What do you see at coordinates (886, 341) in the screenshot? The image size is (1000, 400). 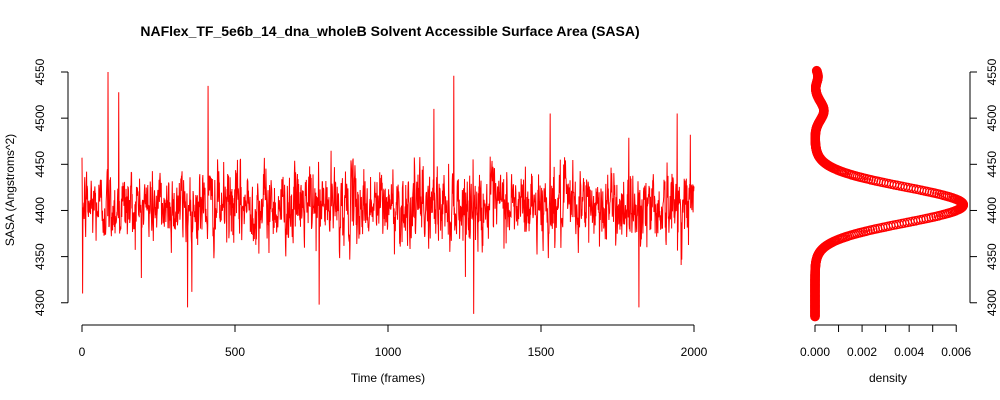 I see `density-x-axis: 0.000 0.002 0.004 0.006` at bounding box center [886, 341].